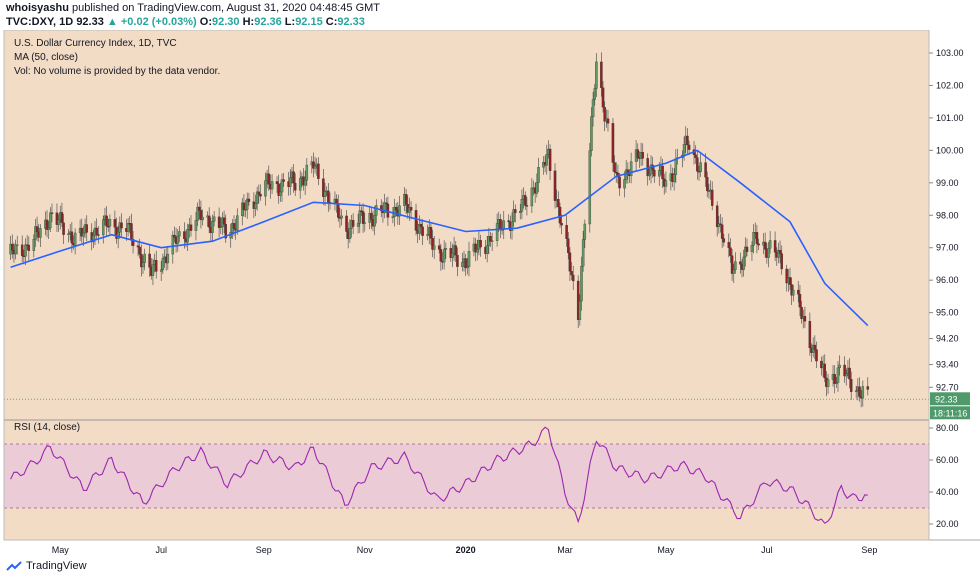 This screenshot has width=980, height=580. I want to click on time-tick-label: 2020, so click(466, 550).